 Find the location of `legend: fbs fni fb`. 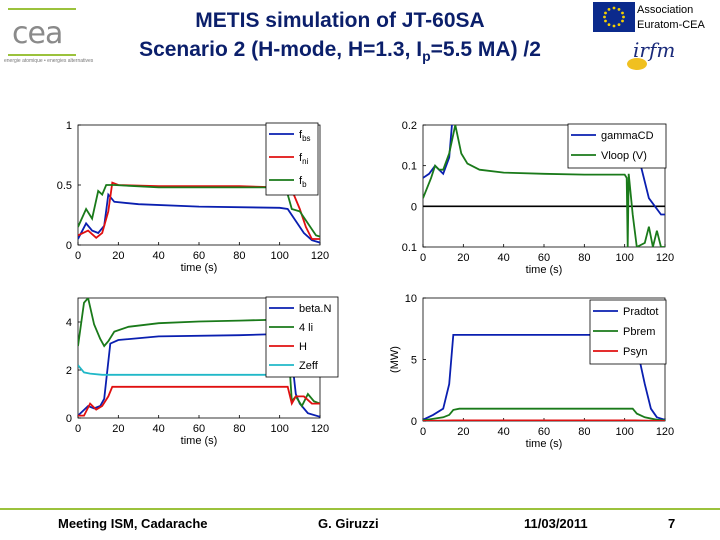

legend: fbs fni fb is located at coordinates (292, 159).